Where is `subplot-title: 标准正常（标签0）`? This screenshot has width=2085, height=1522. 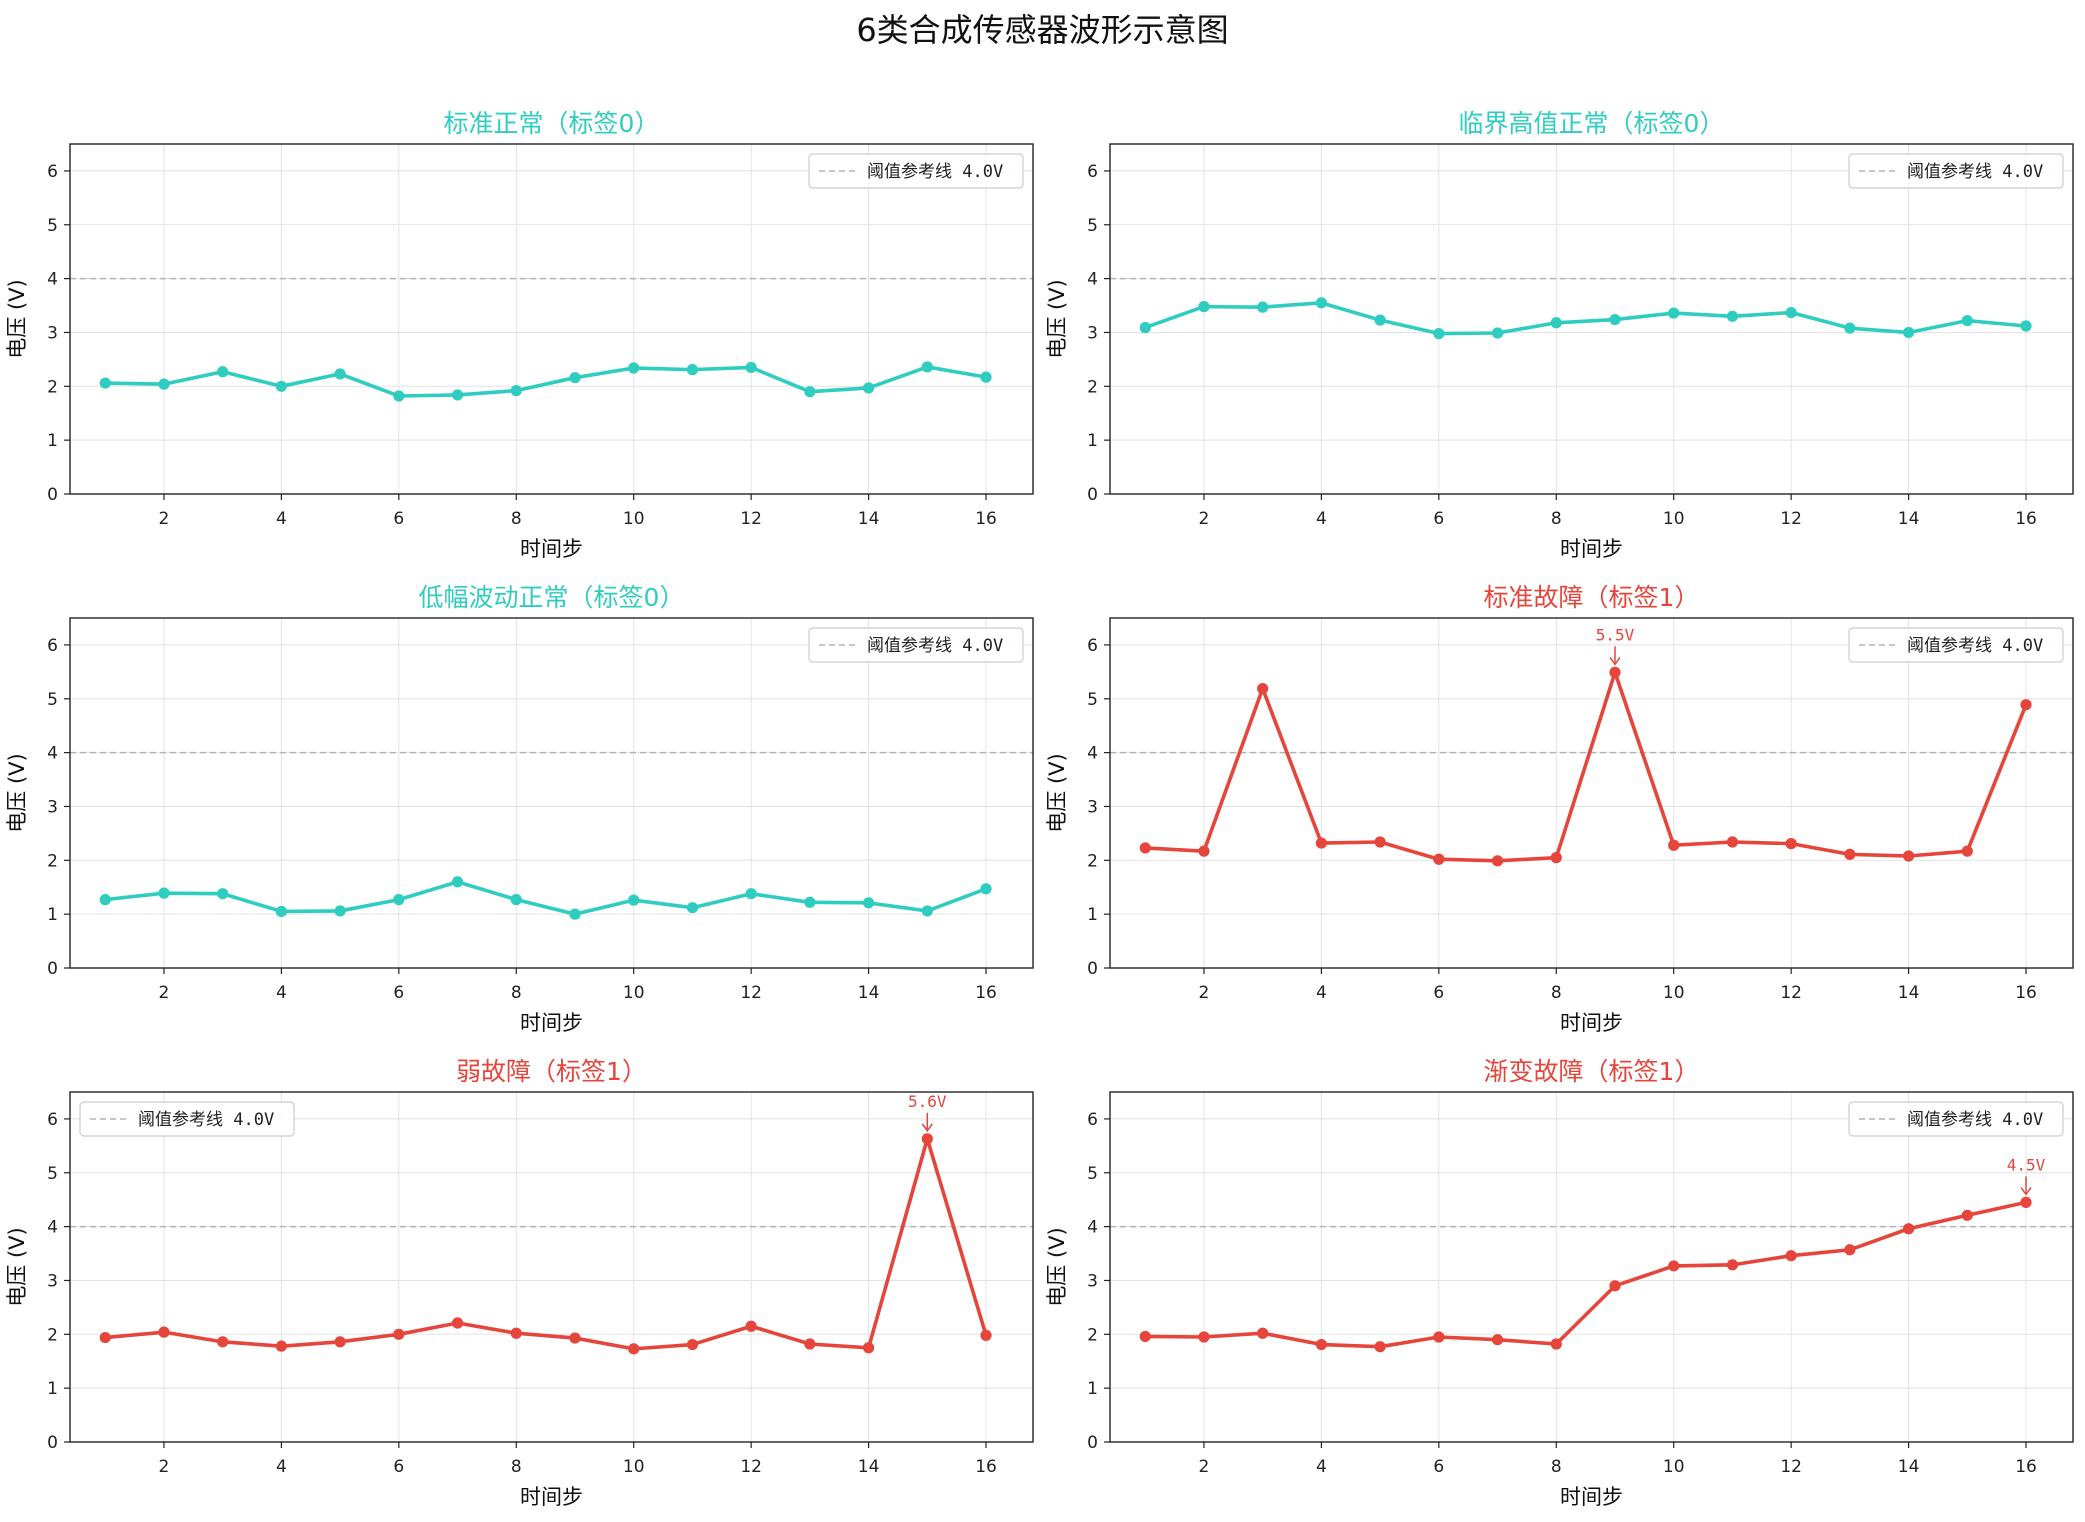 subplot-title: 标准正常（标签0） is located at coordinates (552, 123).